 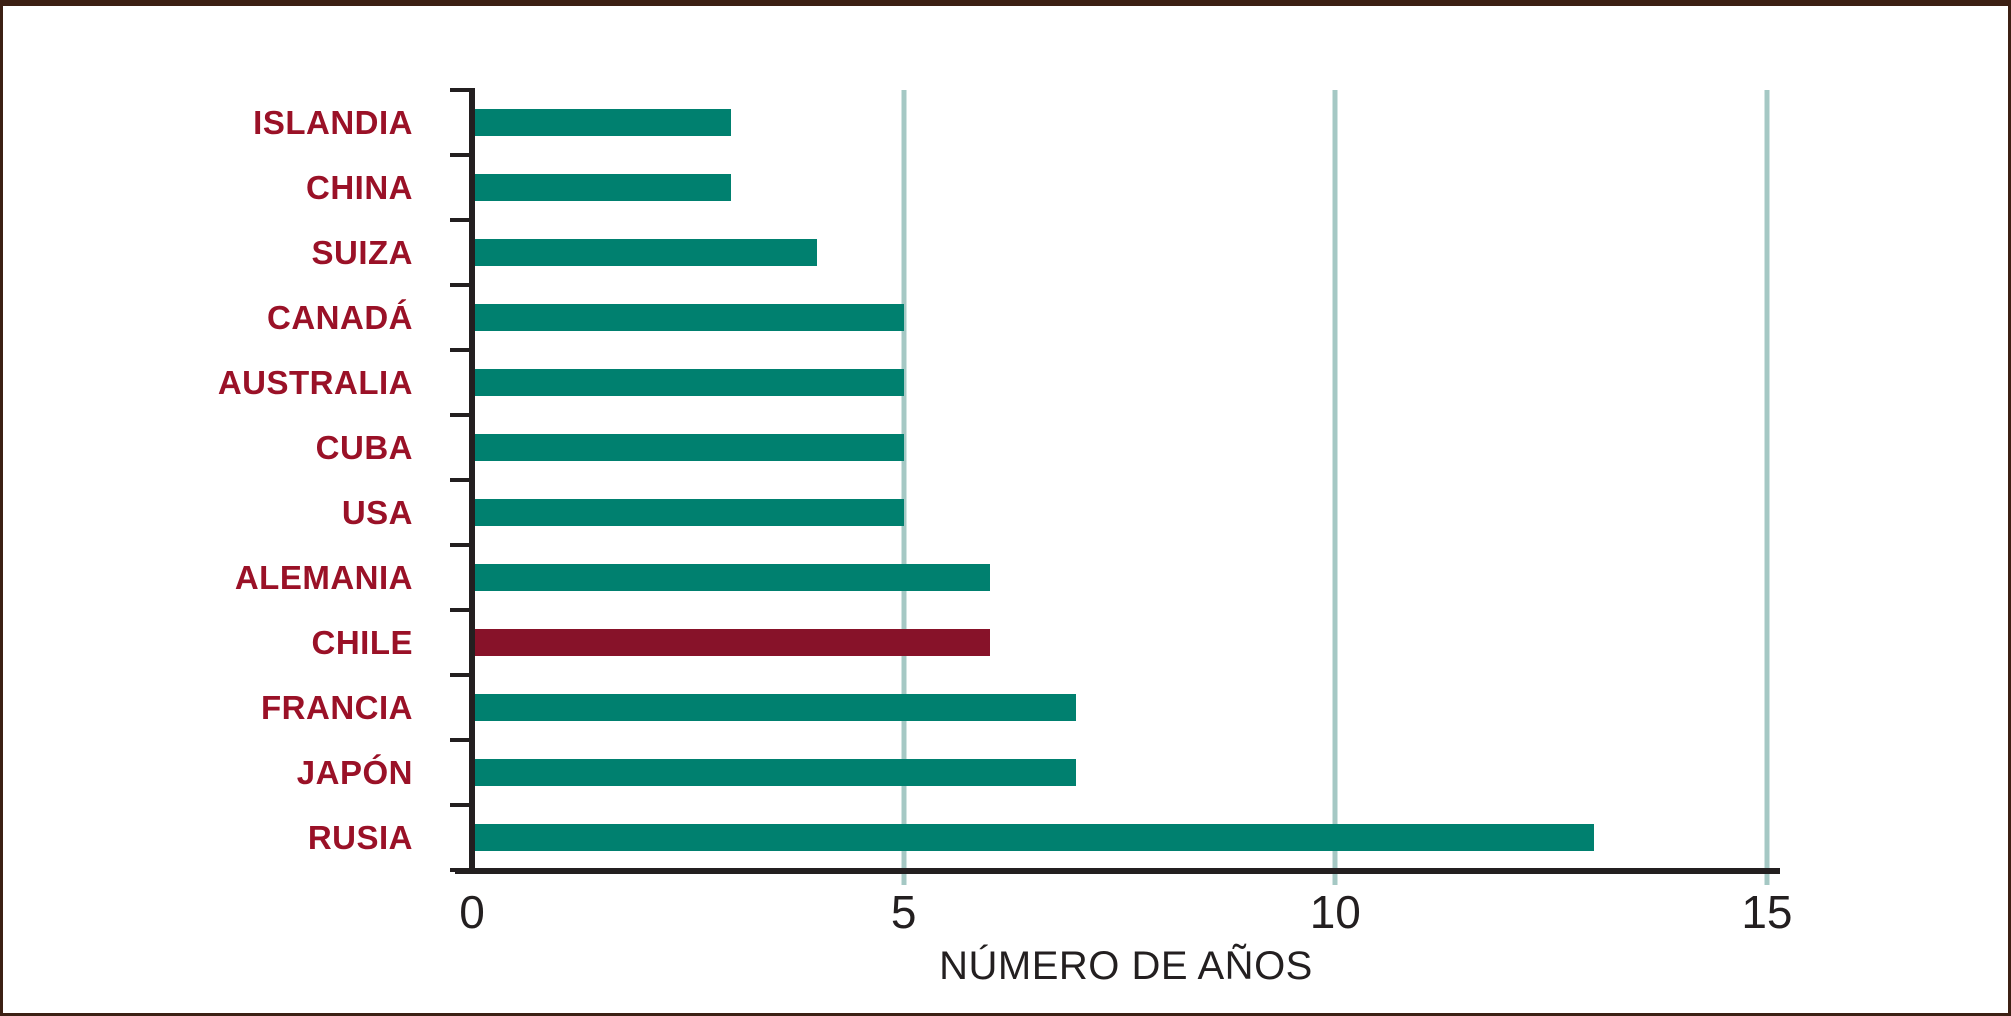 I want to click on bar-suiza, so click(x=645, y=252).